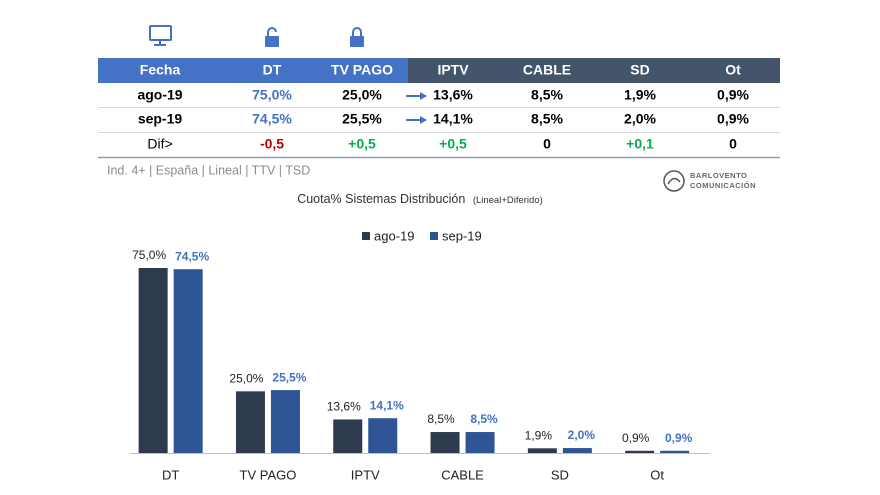 The width and height of the screenshot is (880, 495). Describe the element at coordinates (159, 95) in the screenshot. I see `row-label: ago-19` at that location.